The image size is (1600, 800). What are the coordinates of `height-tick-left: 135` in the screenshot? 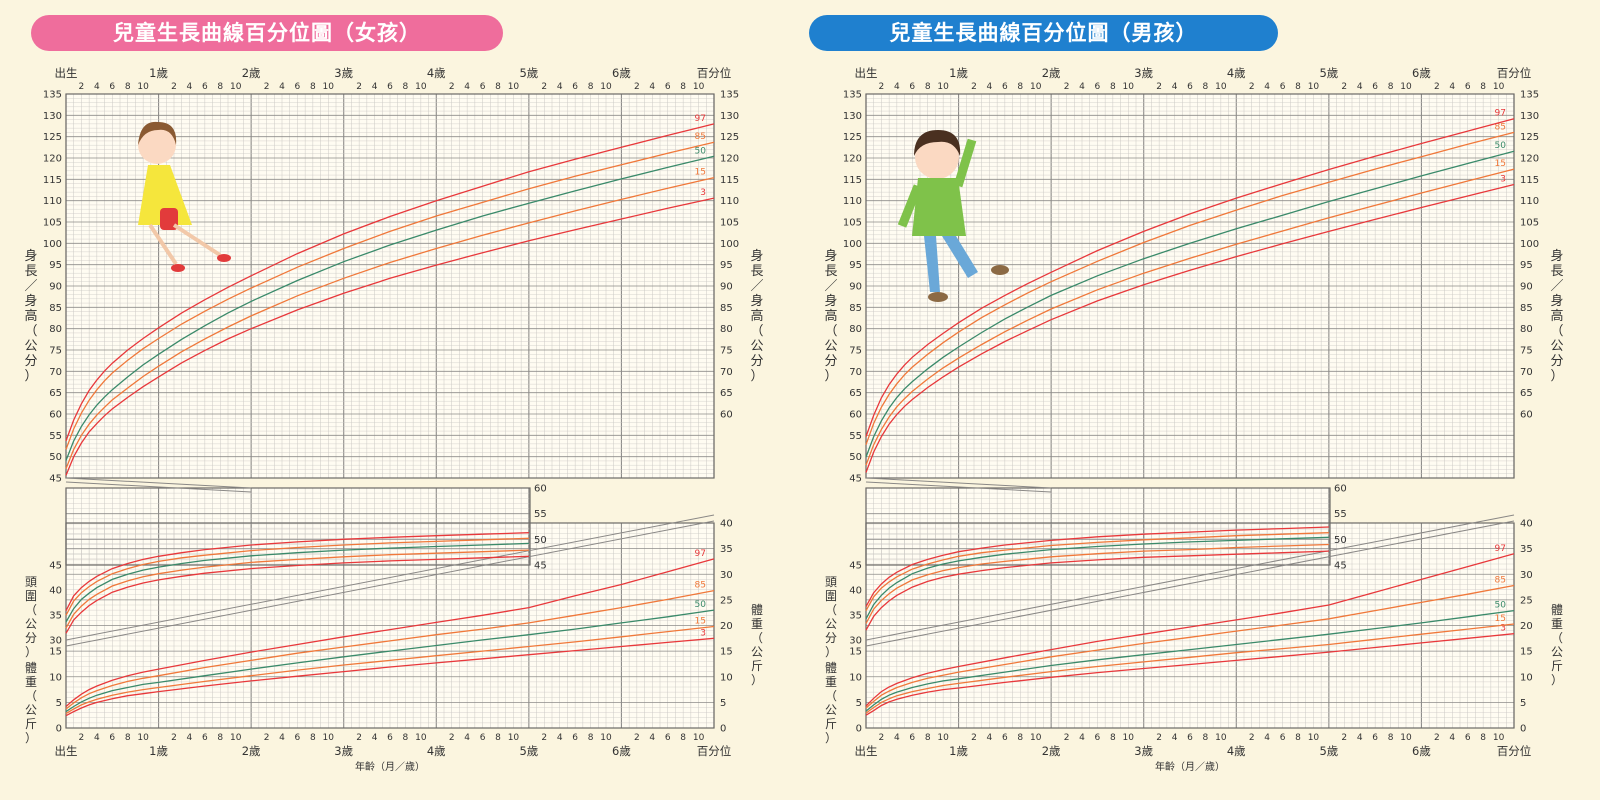 It's located at (52, 95).